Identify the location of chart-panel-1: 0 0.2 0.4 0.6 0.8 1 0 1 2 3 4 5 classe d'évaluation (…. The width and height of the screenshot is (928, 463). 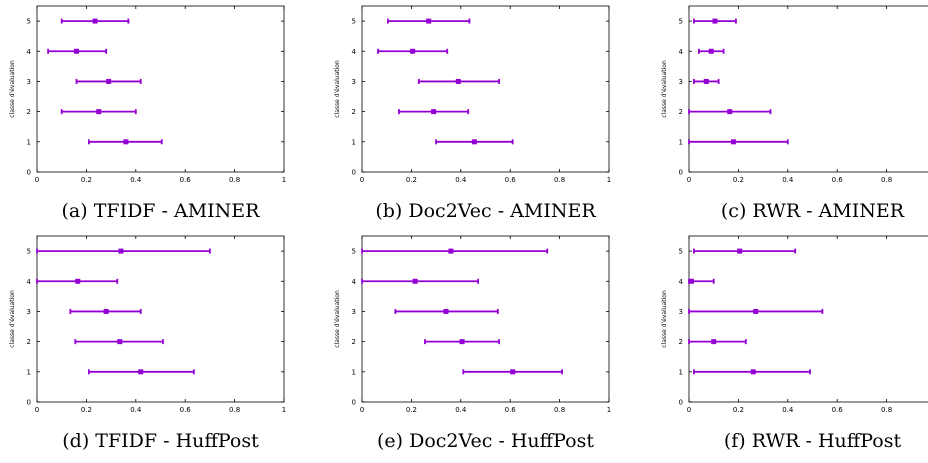
(147, 113).